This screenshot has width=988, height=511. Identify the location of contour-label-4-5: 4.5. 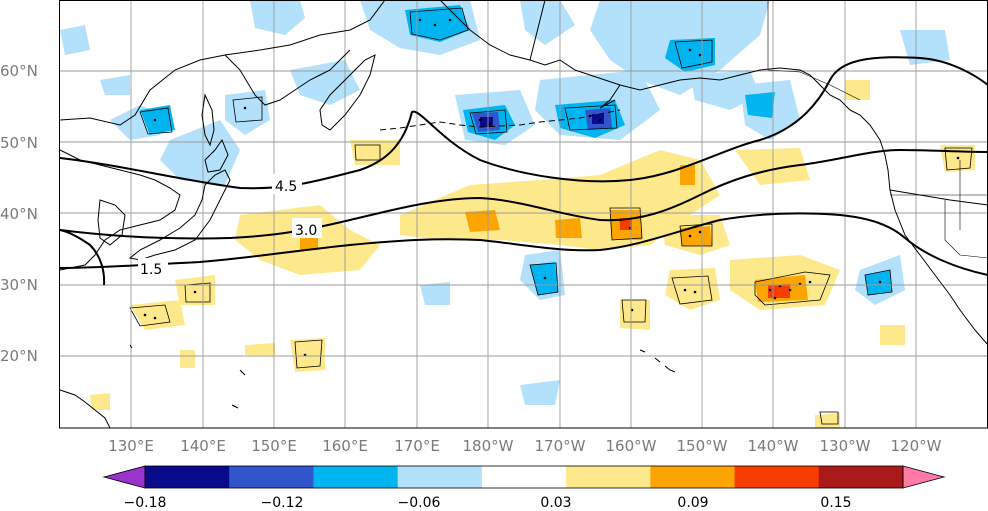
(286, 187).